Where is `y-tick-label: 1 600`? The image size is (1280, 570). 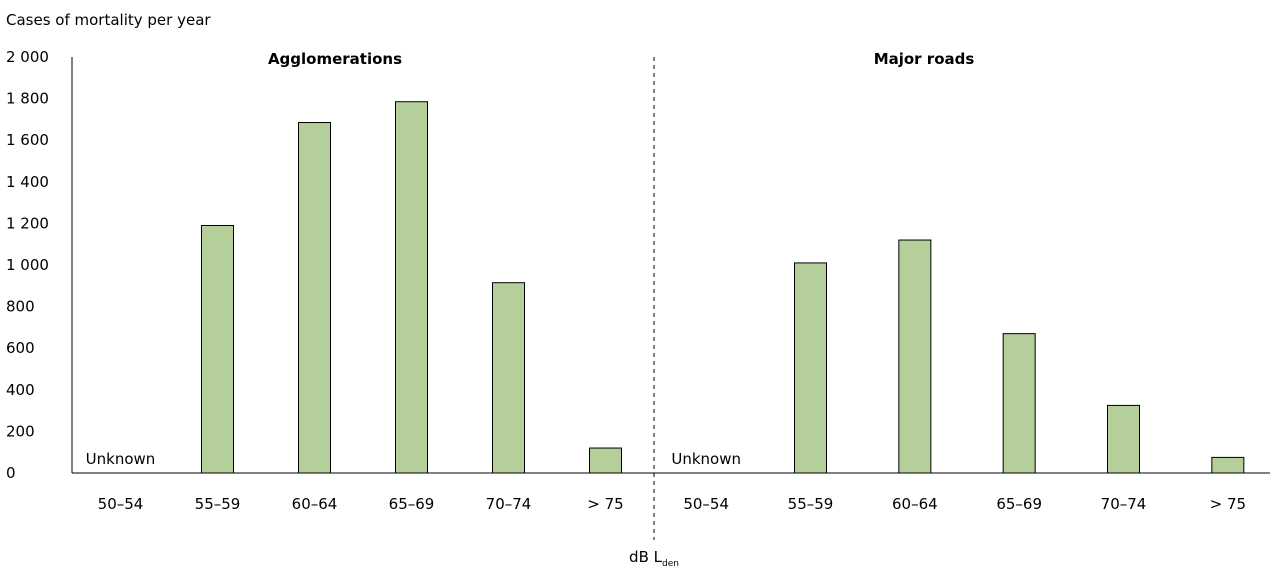
y-tick-label: 1 600 is located at coordinates (27, 140).